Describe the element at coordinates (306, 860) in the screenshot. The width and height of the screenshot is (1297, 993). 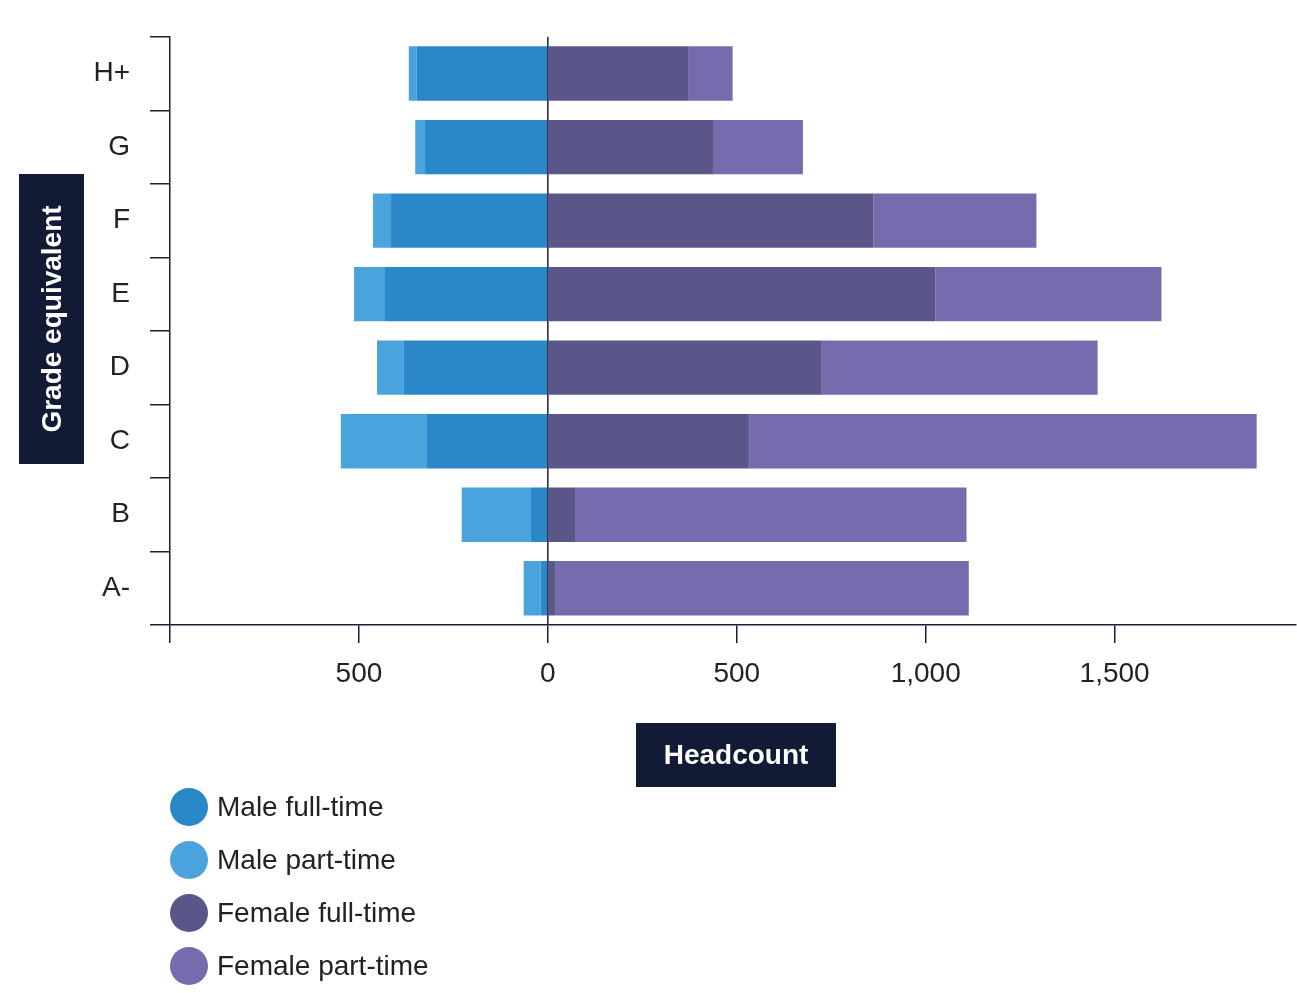
I see `legend-label: Male part-time` at that location.